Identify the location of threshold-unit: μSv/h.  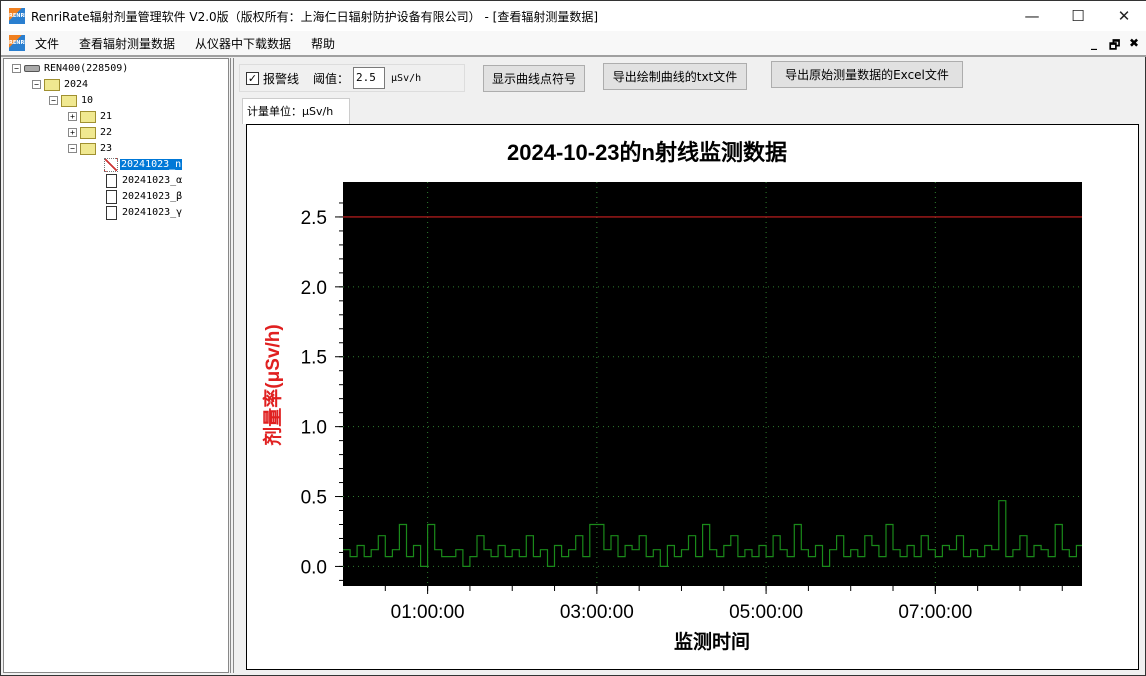
(406, 78).